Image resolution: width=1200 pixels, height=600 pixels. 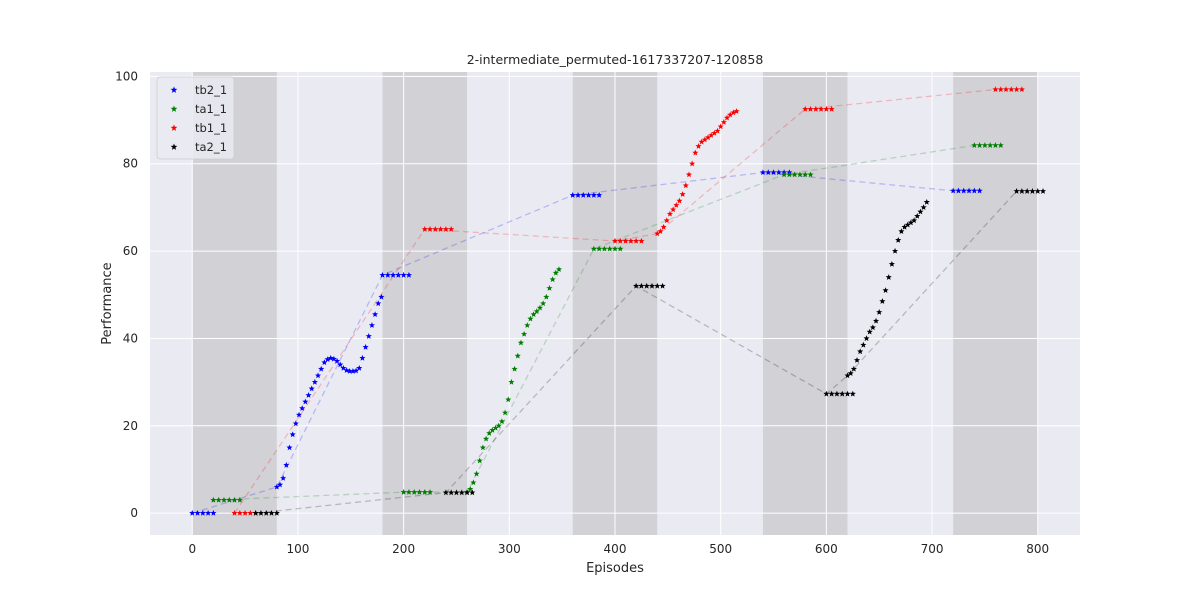 I want to click on y-tick-label-20: 20, so click(x=130, y=426).